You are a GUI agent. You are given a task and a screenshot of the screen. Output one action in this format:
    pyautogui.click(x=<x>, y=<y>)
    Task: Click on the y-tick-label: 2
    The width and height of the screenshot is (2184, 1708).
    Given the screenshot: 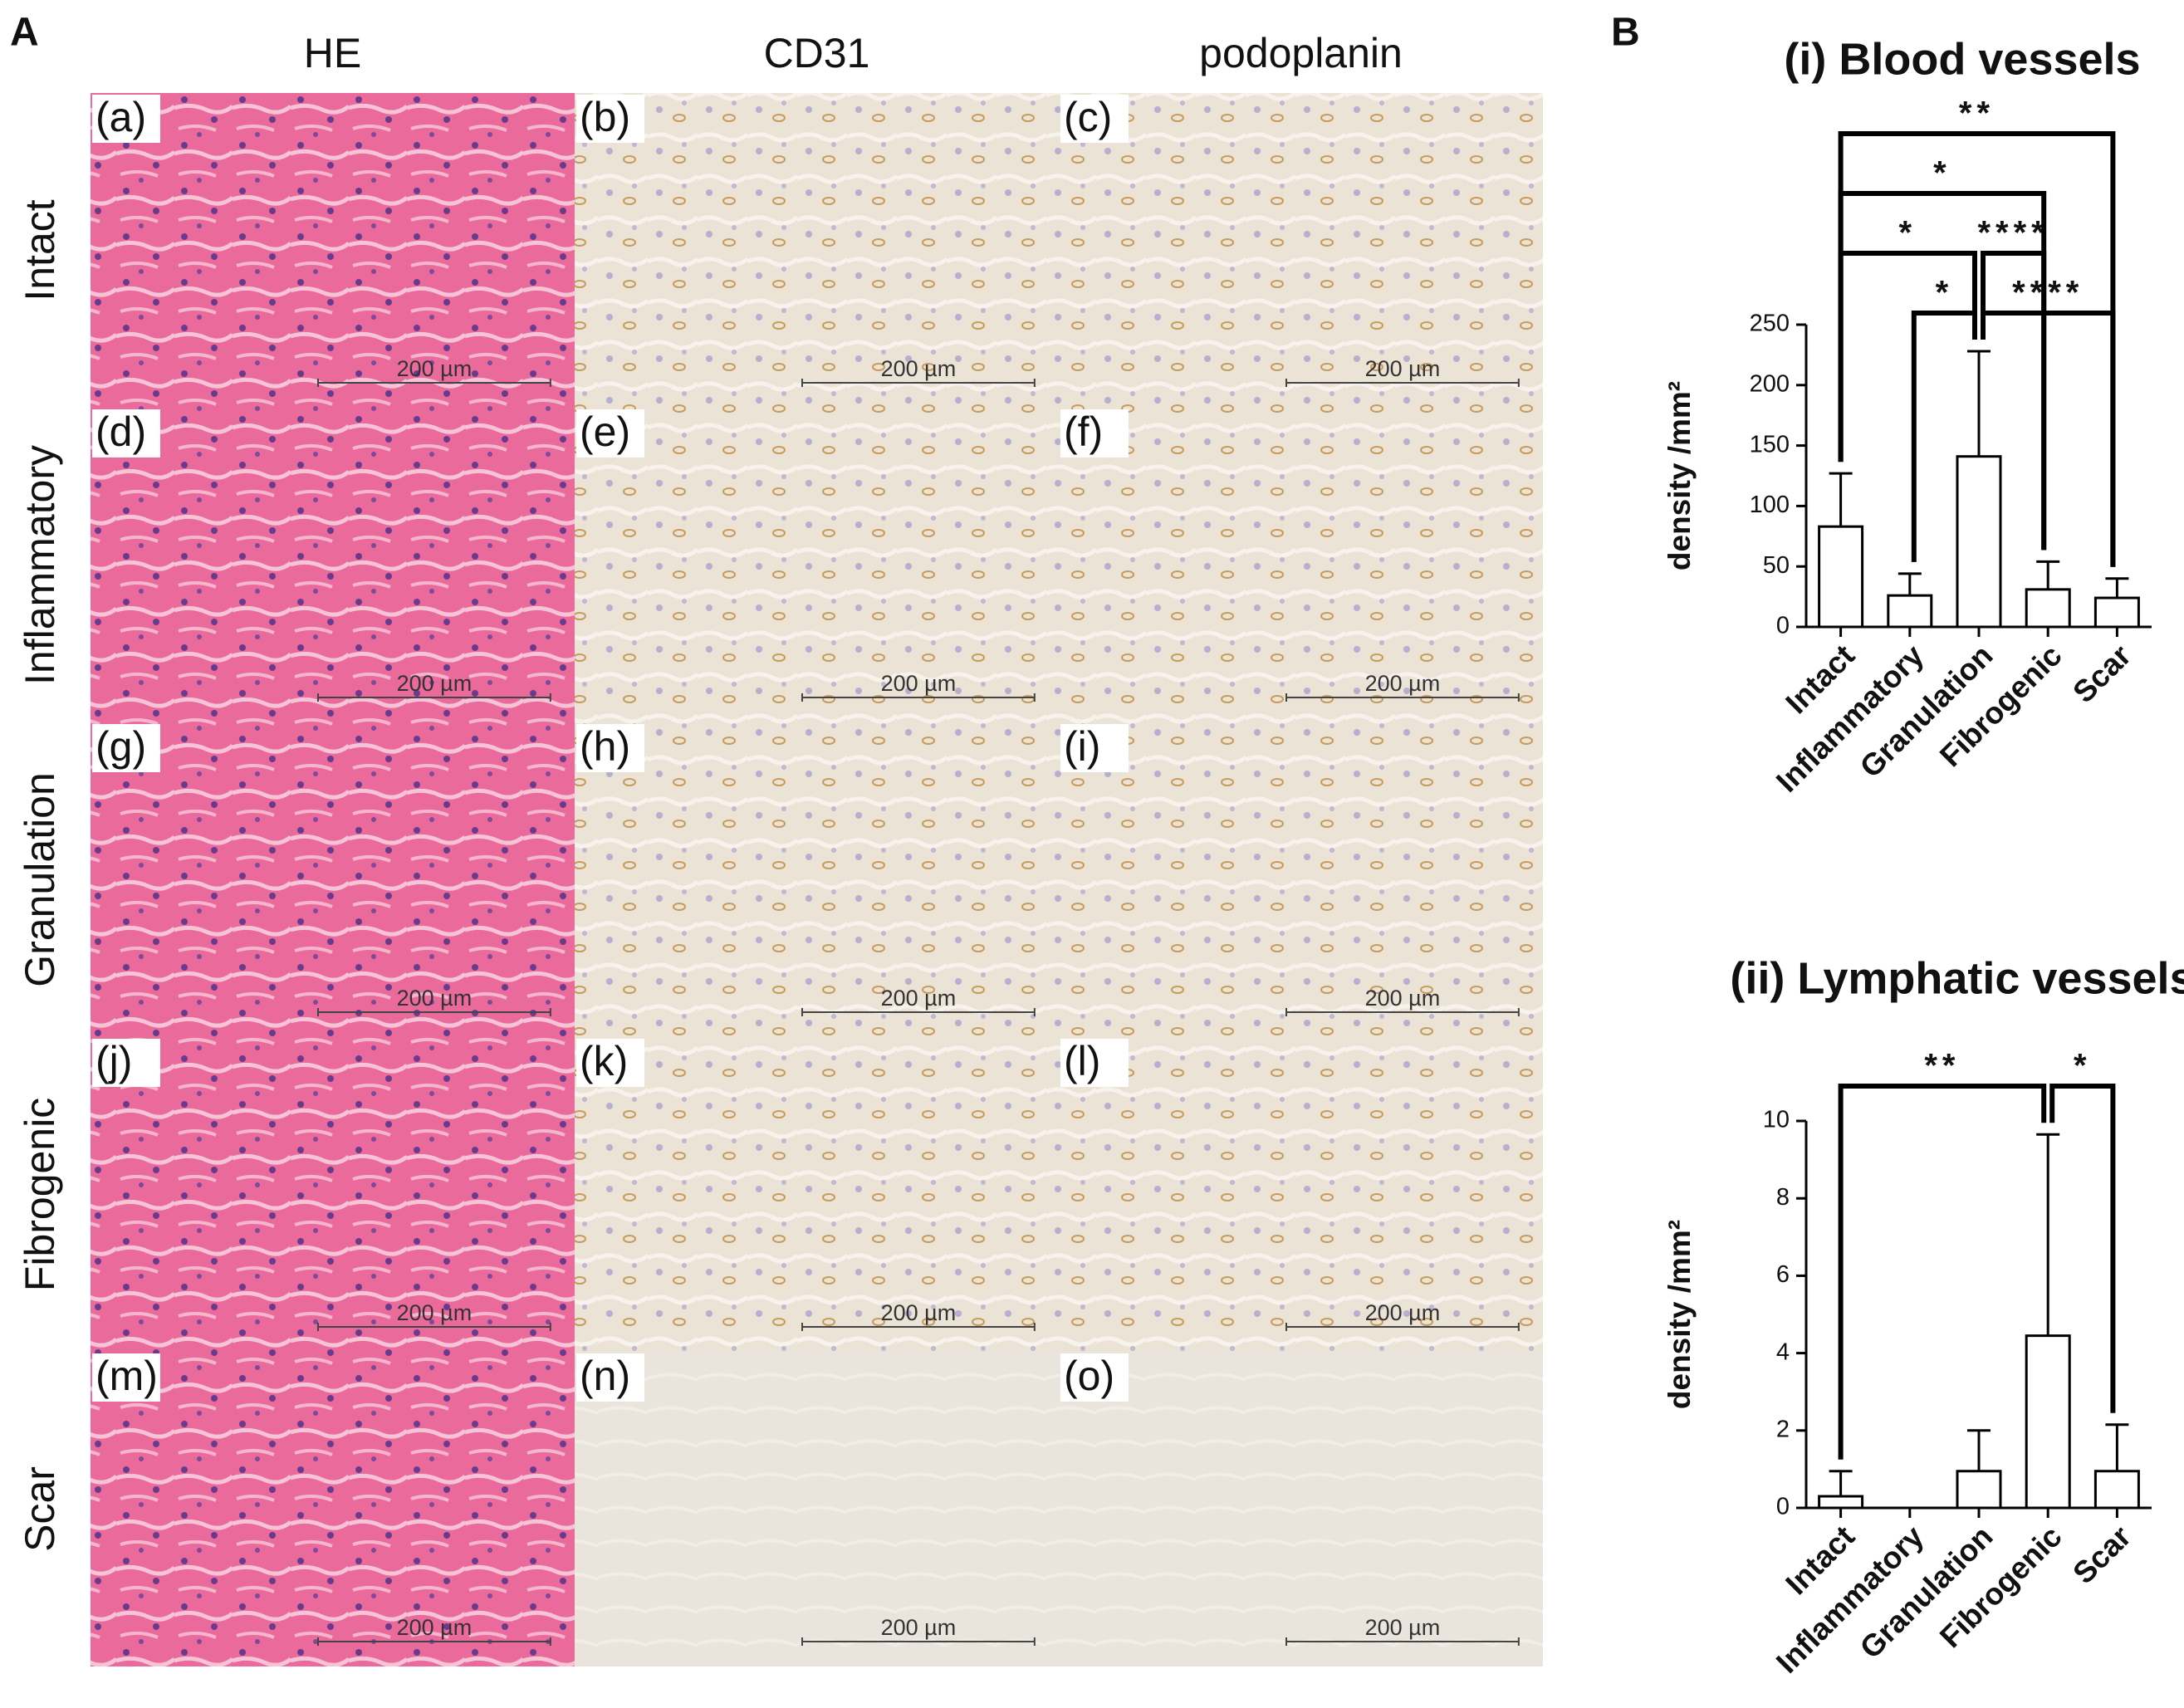 What is the action you would take?
    pyautogui.click(x=1783, y=1429)
    